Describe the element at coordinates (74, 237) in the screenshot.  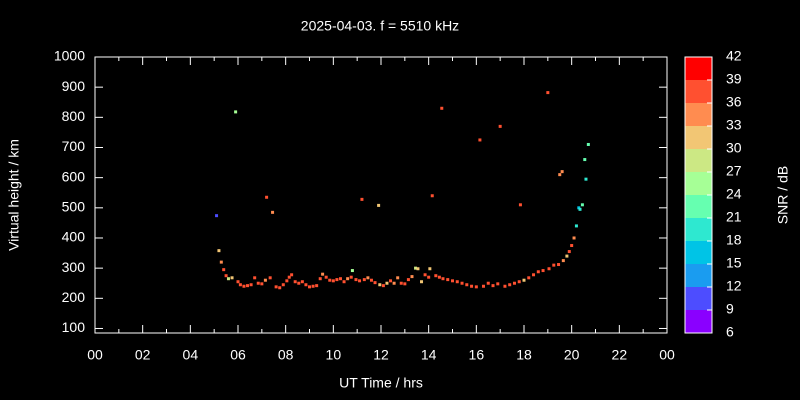
I see `y-tick-label: 400` at that location.